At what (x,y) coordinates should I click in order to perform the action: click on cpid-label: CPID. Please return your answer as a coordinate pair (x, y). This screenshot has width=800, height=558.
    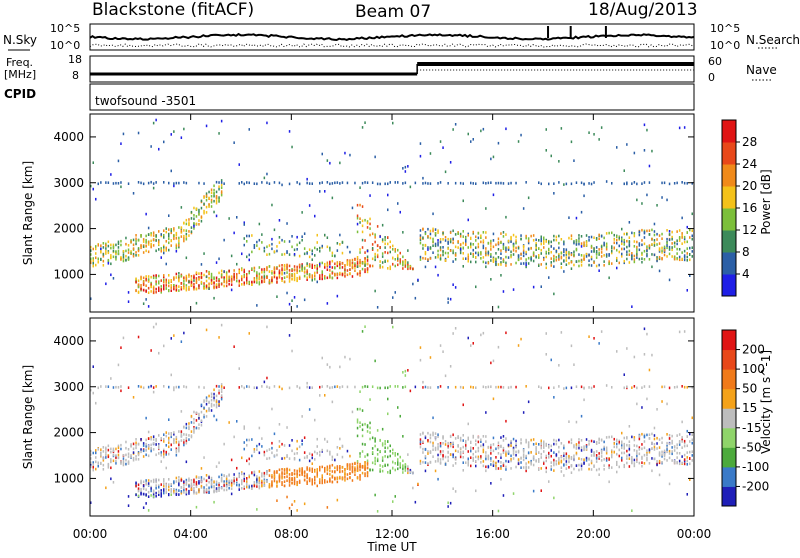
    Looking at the image, I should click on (20, 94).